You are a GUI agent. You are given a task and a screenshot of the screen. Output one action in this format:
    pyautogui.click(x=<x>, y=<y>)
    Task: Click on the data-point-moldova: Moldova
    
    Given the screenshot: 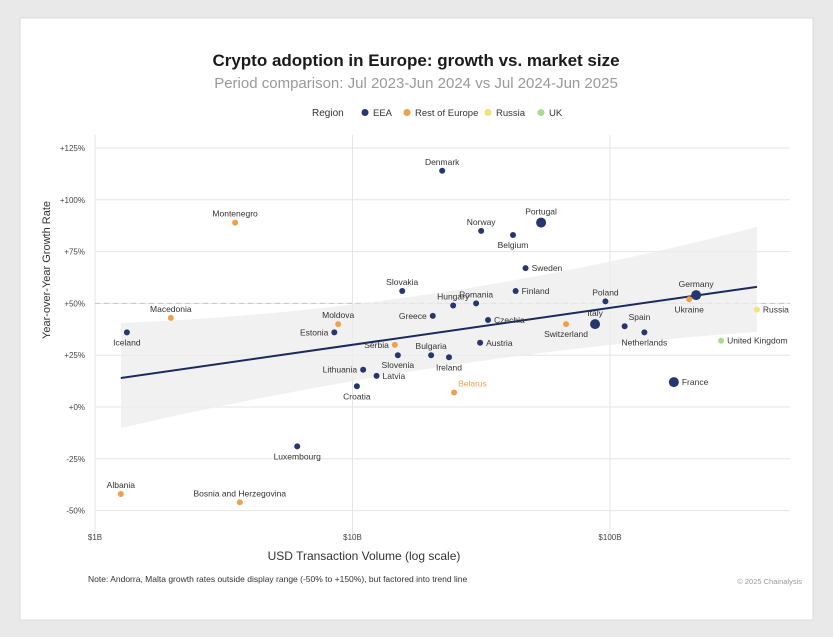 What is the action you would take?
    pyautogui.click(x=338, y=319)
    